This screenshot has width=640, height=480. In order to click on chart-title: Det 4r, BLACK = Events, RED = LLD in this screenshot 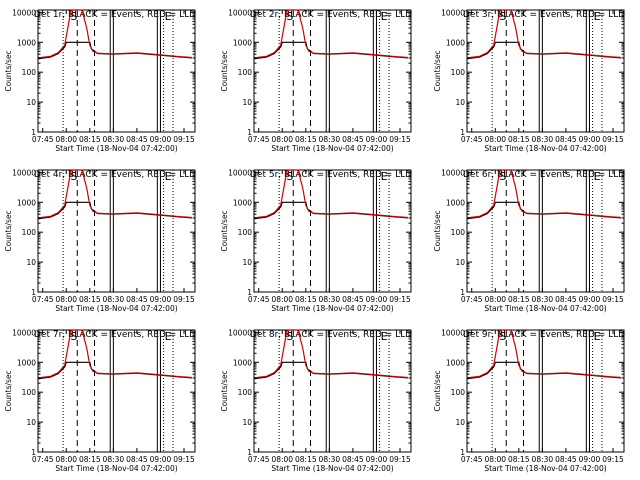, I will do `click(115, 175)`.